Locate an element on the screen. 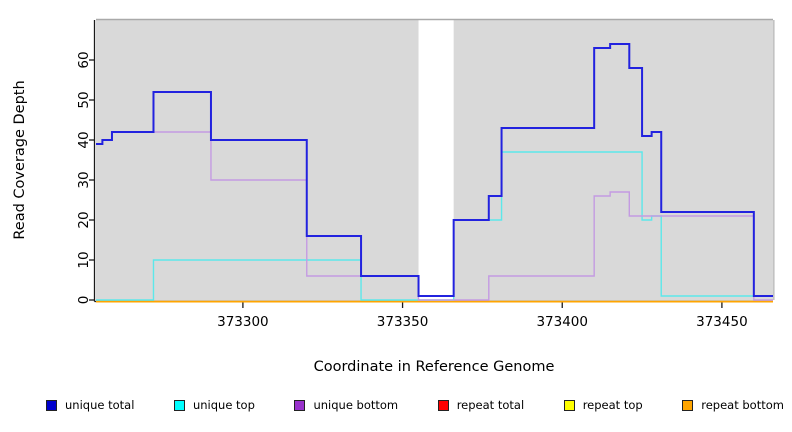 The width and height of the screenshot is (792, 432). legend-label: repeat total is located at coordinates (490, 405).